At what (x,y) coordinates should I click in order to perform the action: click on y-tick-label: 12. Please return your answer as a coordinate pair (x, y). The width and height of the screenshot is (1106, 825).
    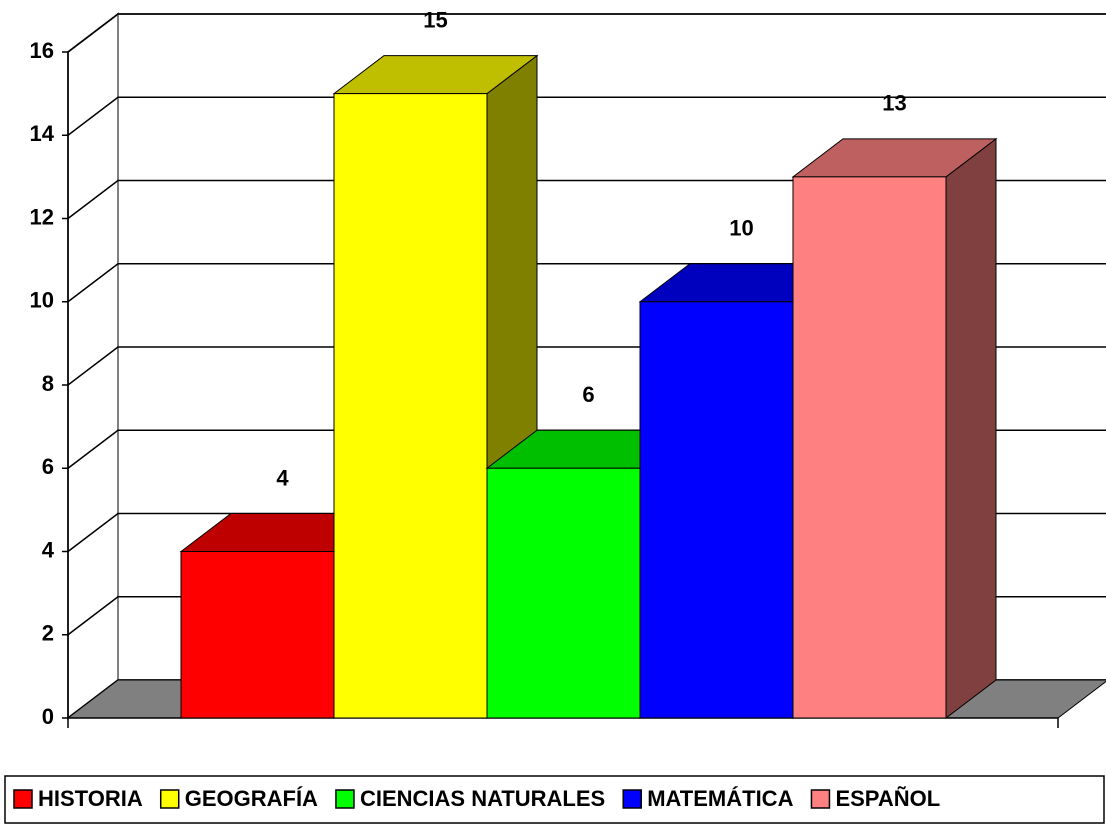
    Looking at the image, I should click on (42, 216).